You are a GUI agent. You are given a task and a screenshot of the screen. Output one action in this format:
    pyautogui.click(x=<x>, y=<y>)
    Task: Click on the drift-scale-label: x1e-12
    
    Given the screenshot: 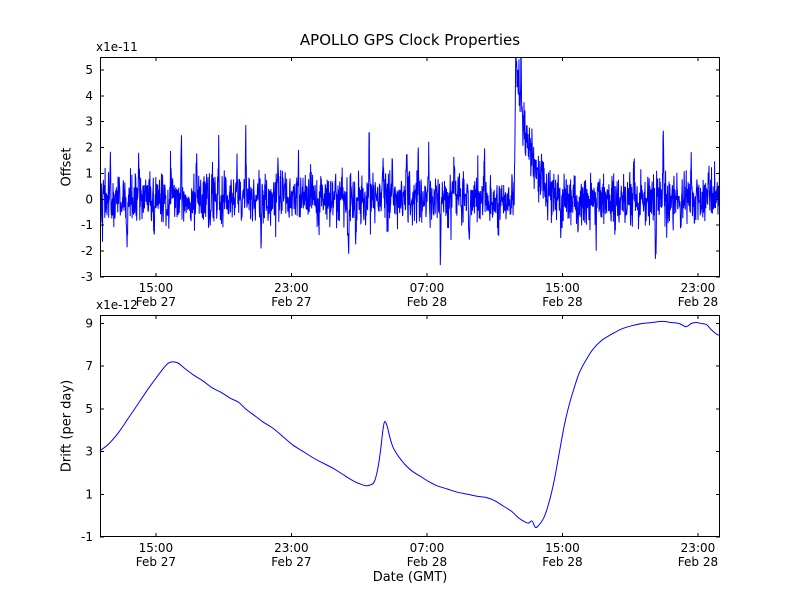 What is the action you would take?
    pyautogui.click(x=117, y=305)
    